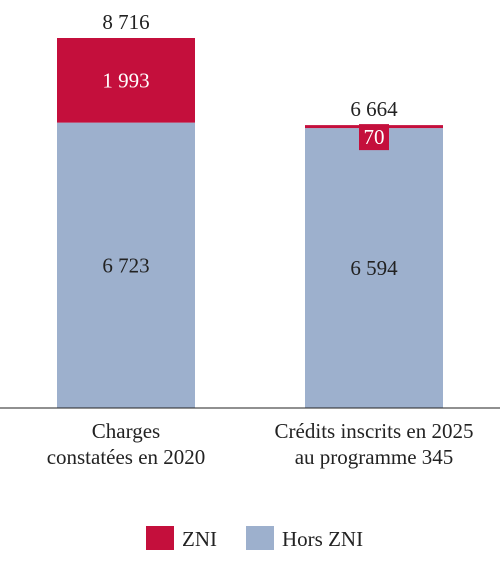 Image resolution: width=500 pixels, height=567 pixels. What do you see at coordinates (126, 444) in the screenshot?
I see `category-label-0: Charges constatées en 2020` at bounding box center [126, 444].